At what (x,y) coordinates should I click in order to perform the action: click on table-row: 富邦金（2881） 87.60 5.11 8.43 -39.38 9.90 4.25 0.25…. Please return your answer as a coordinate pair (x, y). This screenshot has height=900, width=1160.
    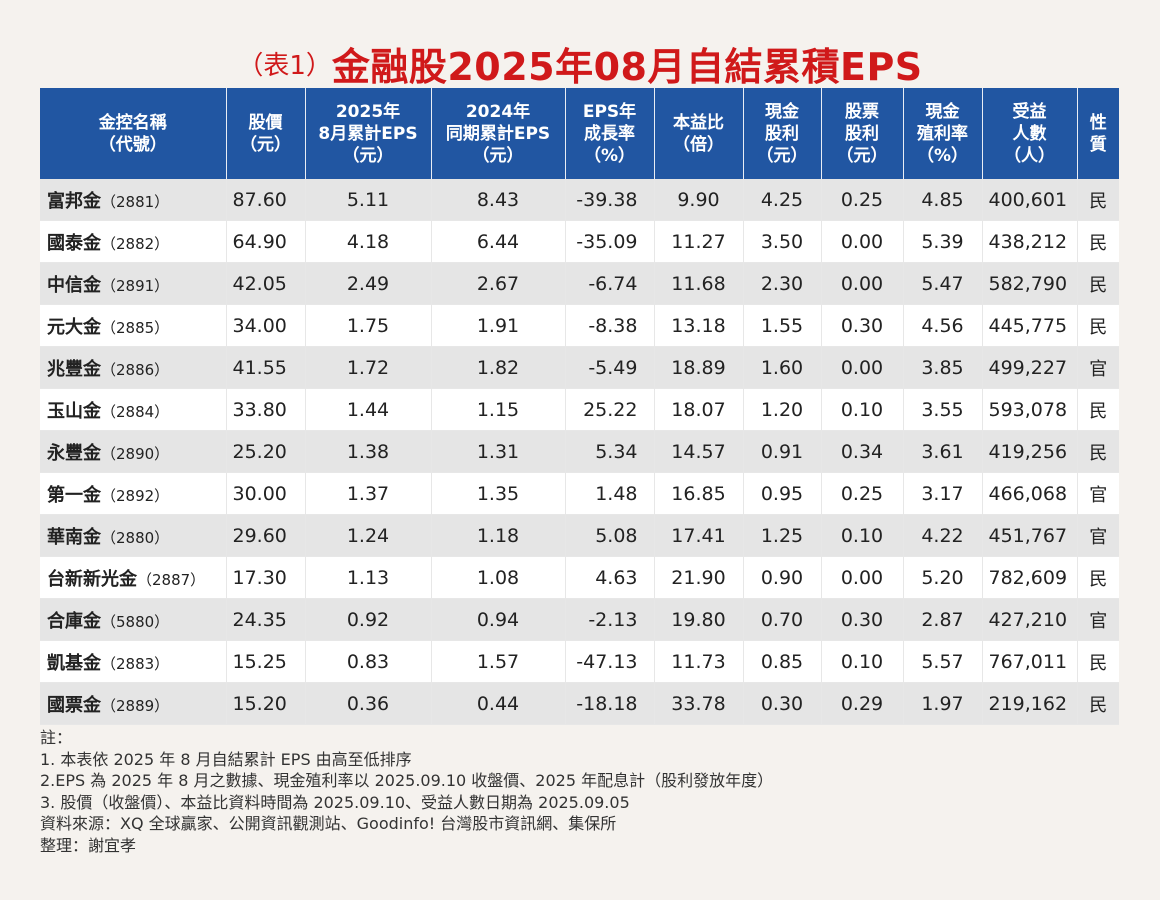
    Looking at the image, I should click on (579, 200).